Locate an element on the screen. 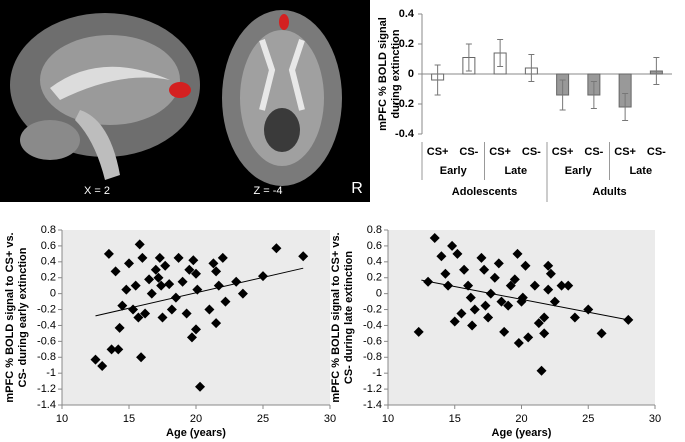 The image size is (685, 442). midbrain is located at coordinates (282, 130).